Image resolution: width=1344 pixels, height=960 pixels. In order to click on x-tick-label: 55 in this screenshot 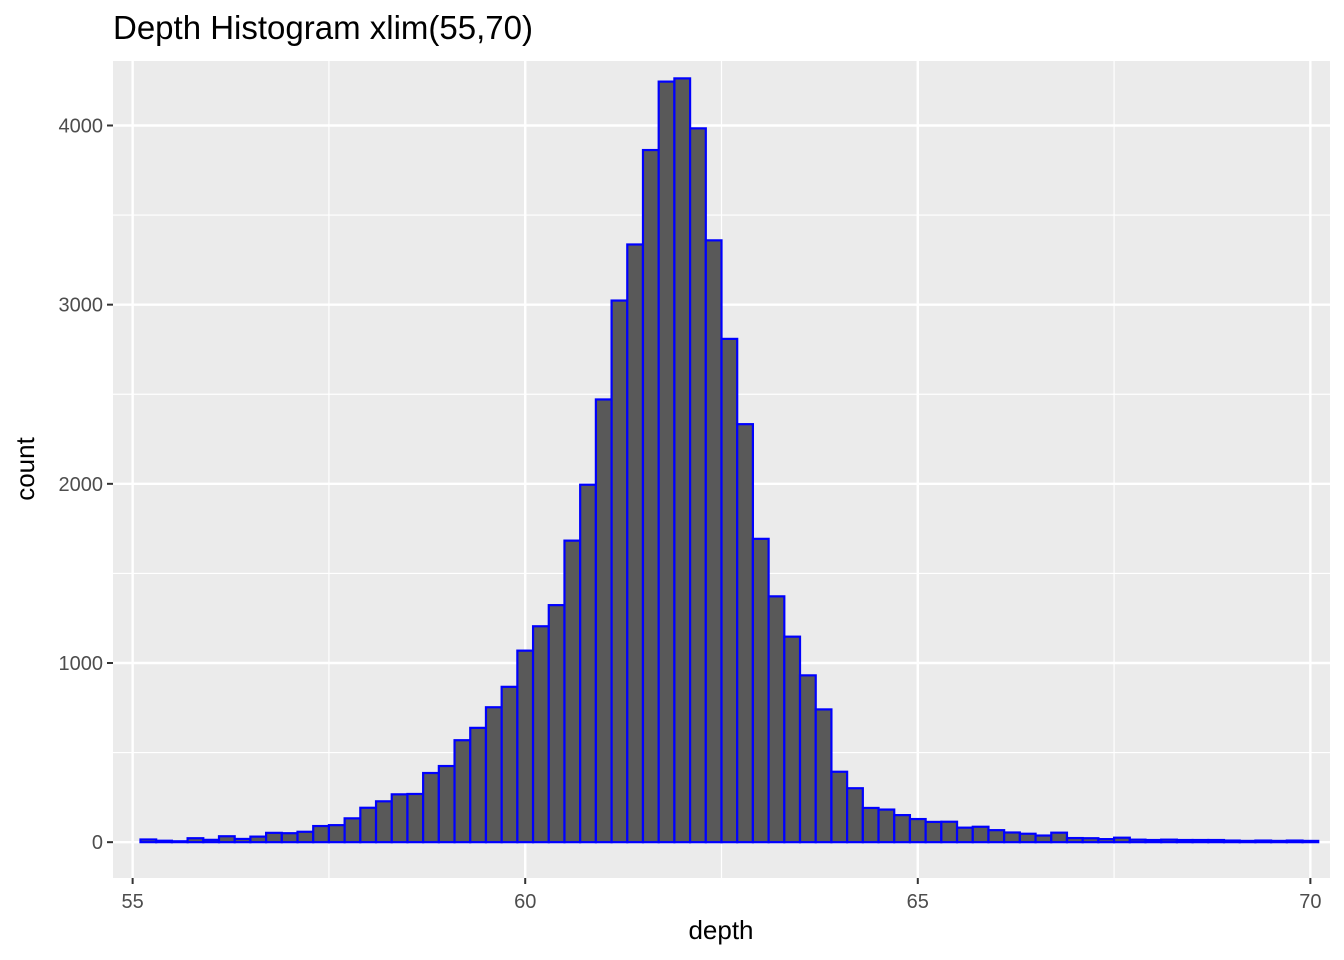, I will do `click(133, 902)`.